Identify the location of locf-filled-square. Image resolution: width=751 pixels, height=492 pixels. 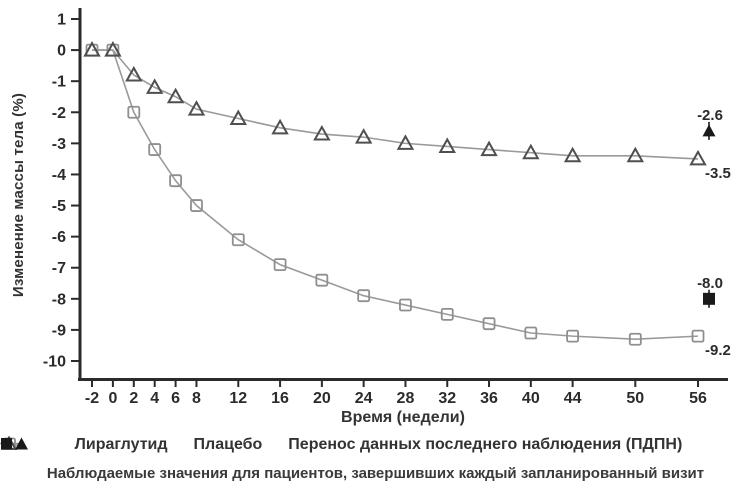
(709, 298).